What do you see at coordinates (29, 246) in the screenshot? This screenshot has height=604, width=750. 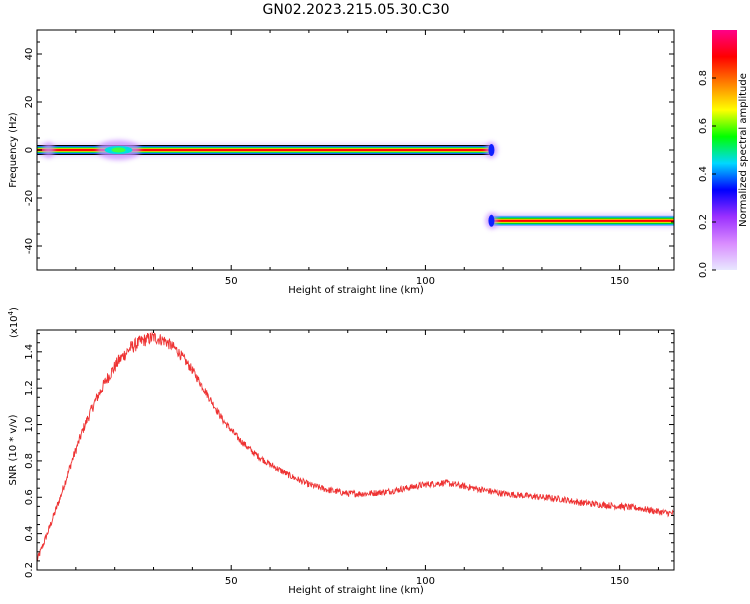 I see `y-tick-label: -40` at bounding box center [29, 246].